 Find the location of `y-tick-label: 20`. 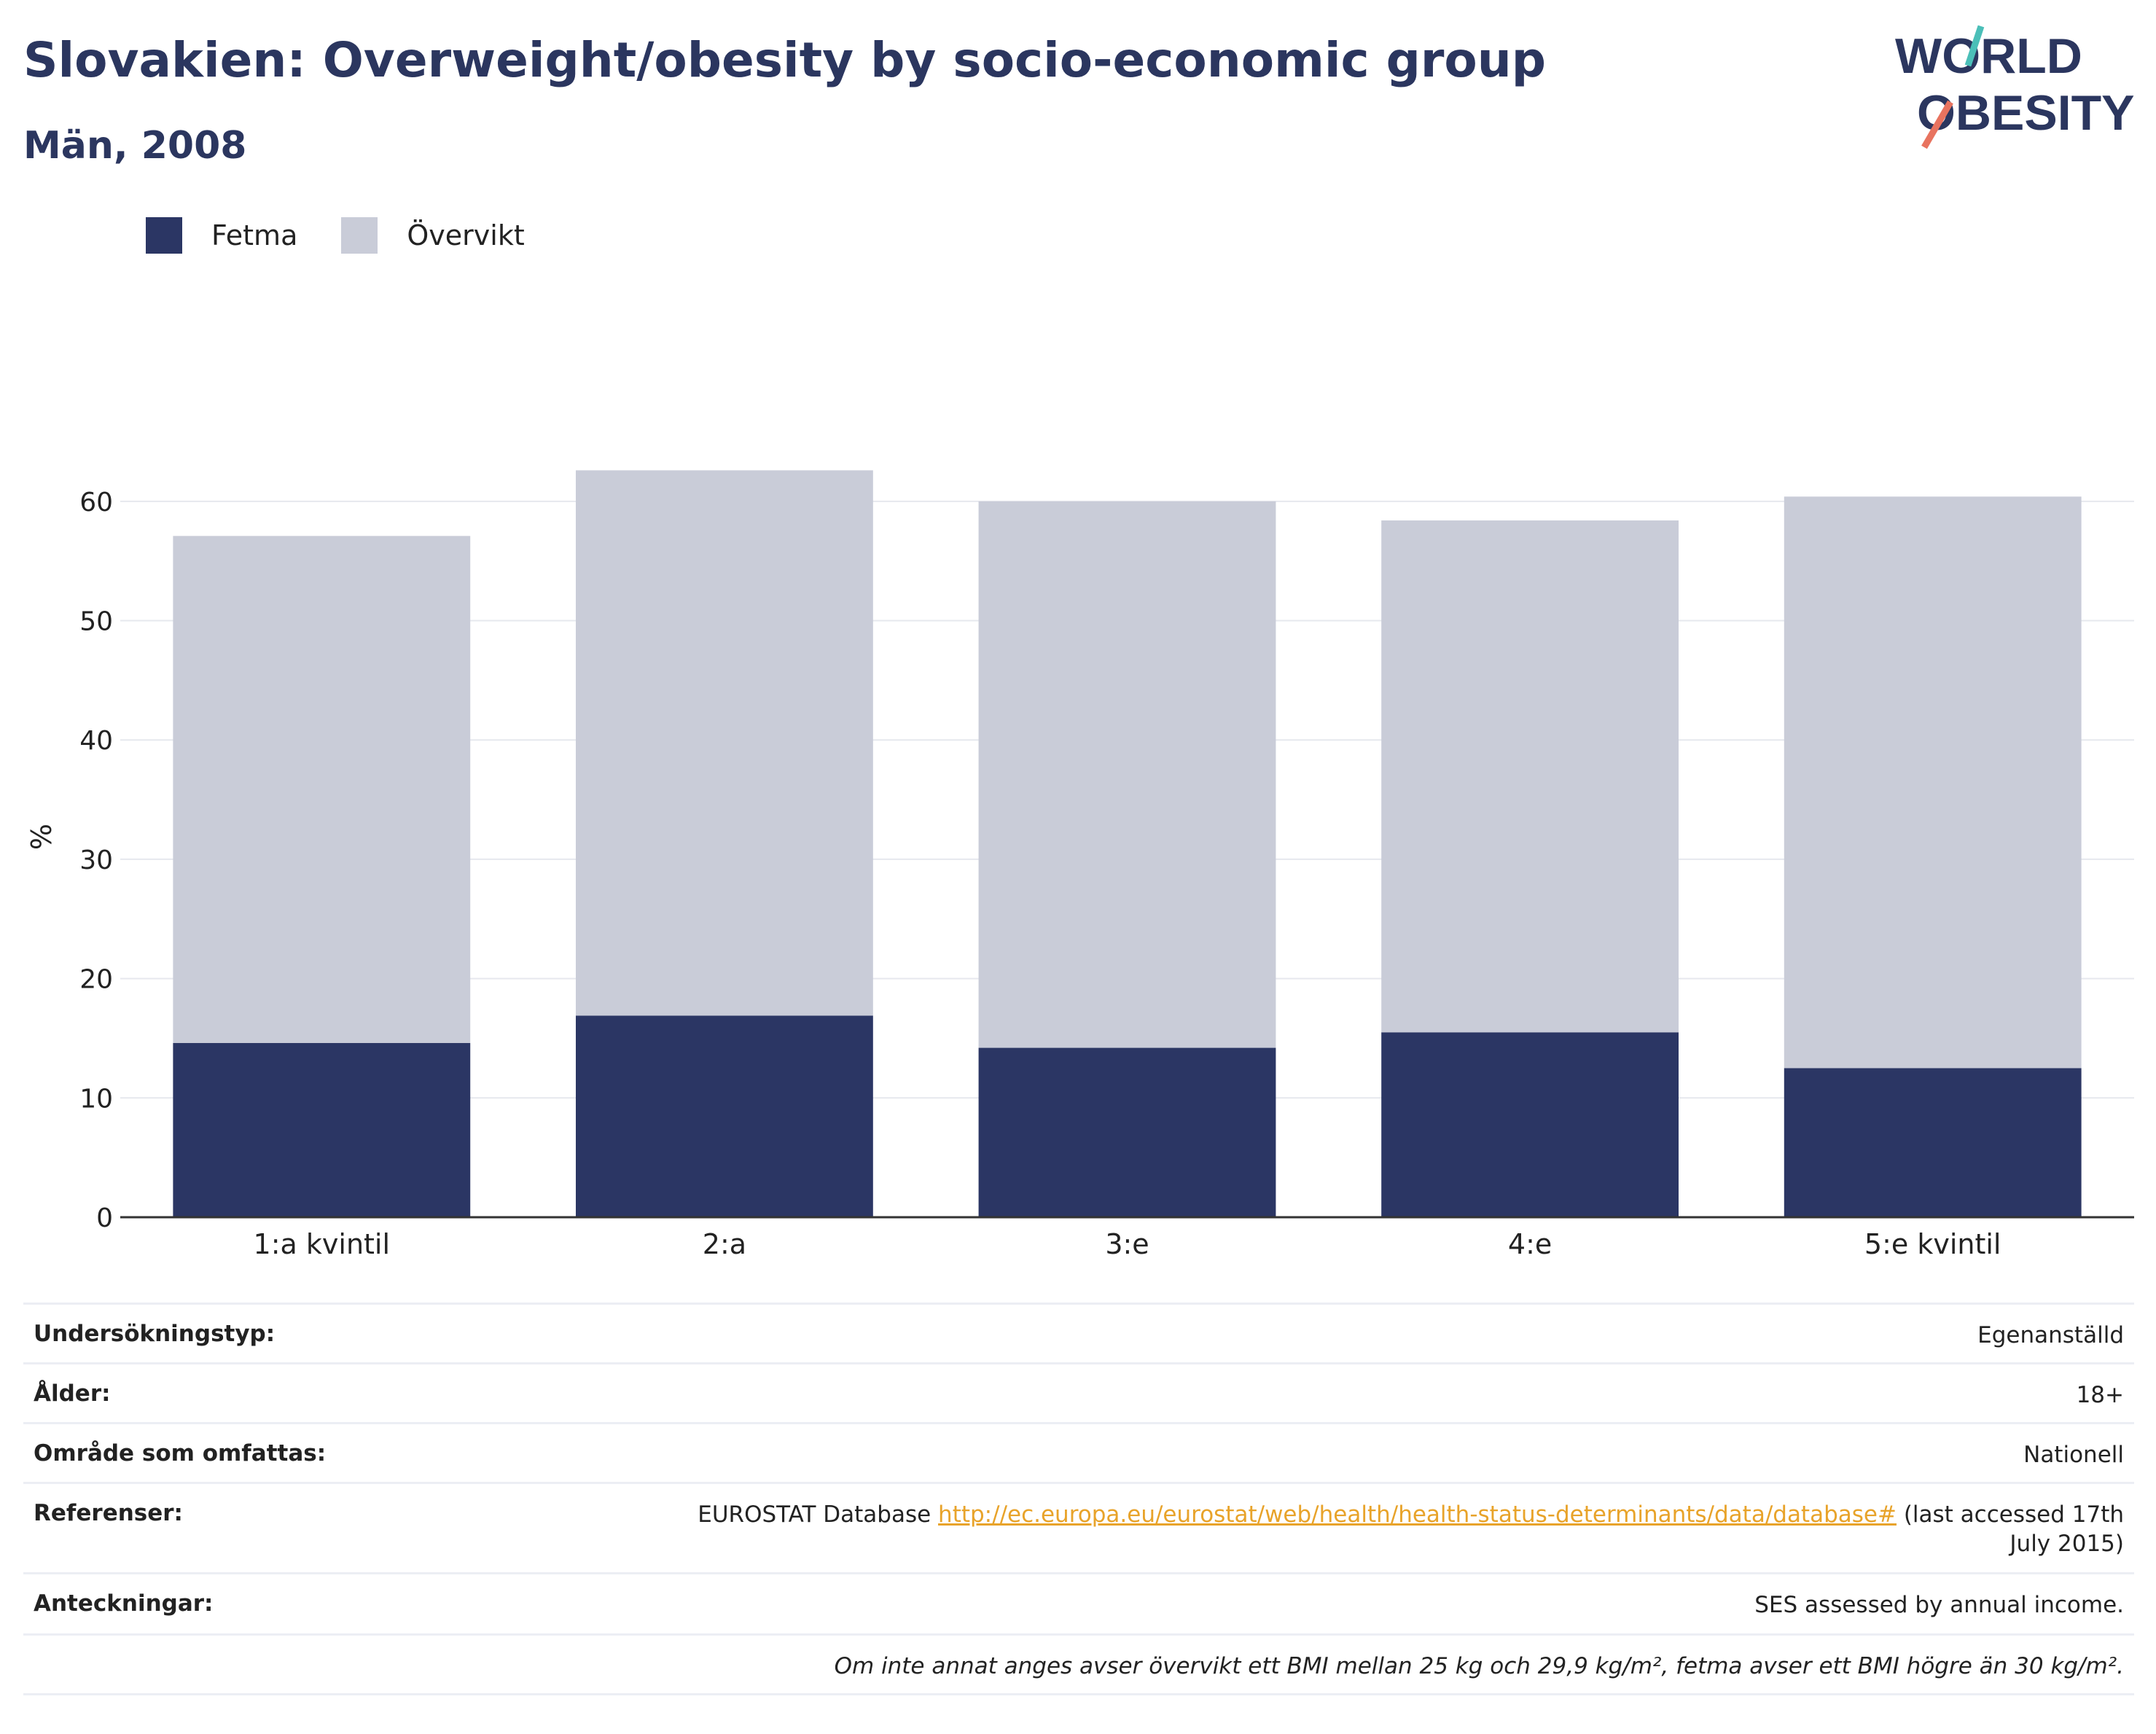

y-tick-label: 20 is located at coordinates (96, 980).